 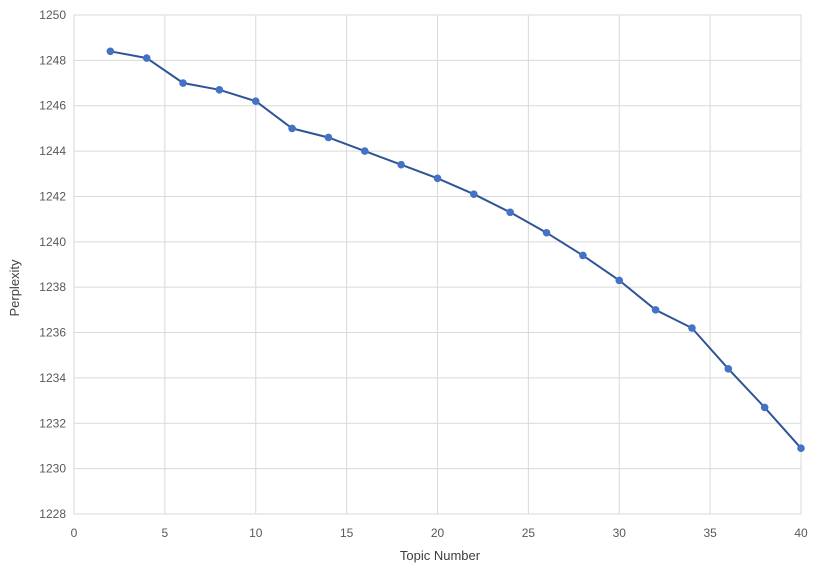 I want to click on y-tick-label: 1244, so click(x=52, y=151).